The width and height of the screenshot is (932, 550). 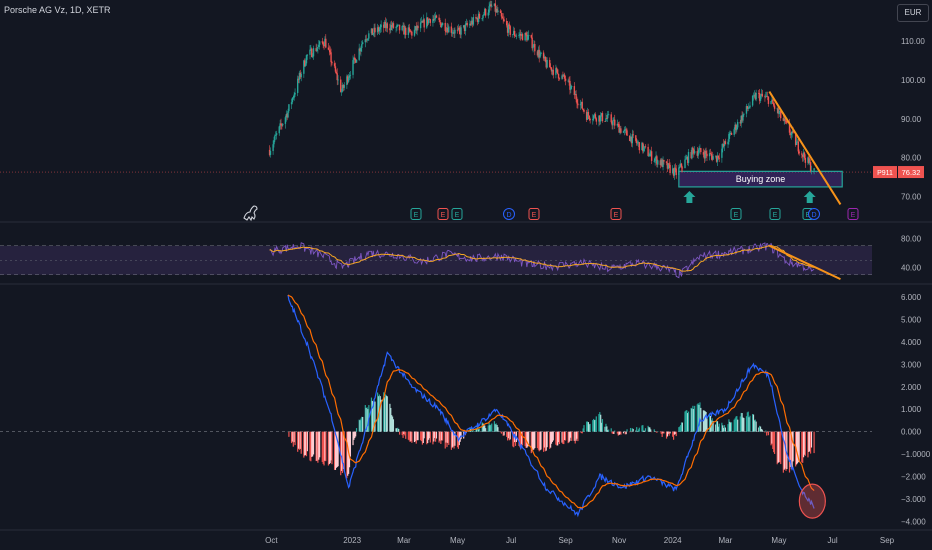 What do you see at coordinates (404, 540) in the screenshot?
I see `time-axis-tick: Mar` at bounding box center [404, 540].